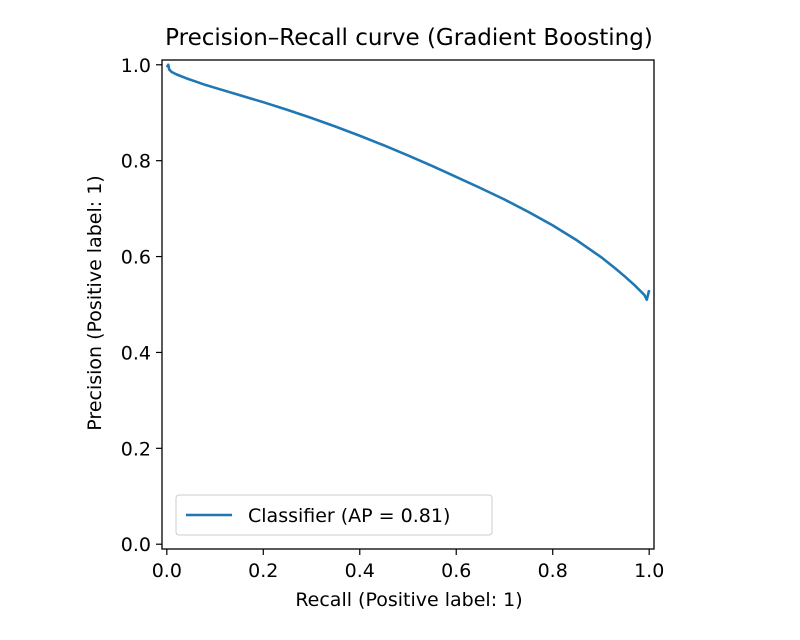 The width and height of the screenshot is (800, 640). I want to click on y-tick-label: 1.0, so click(136, 66).